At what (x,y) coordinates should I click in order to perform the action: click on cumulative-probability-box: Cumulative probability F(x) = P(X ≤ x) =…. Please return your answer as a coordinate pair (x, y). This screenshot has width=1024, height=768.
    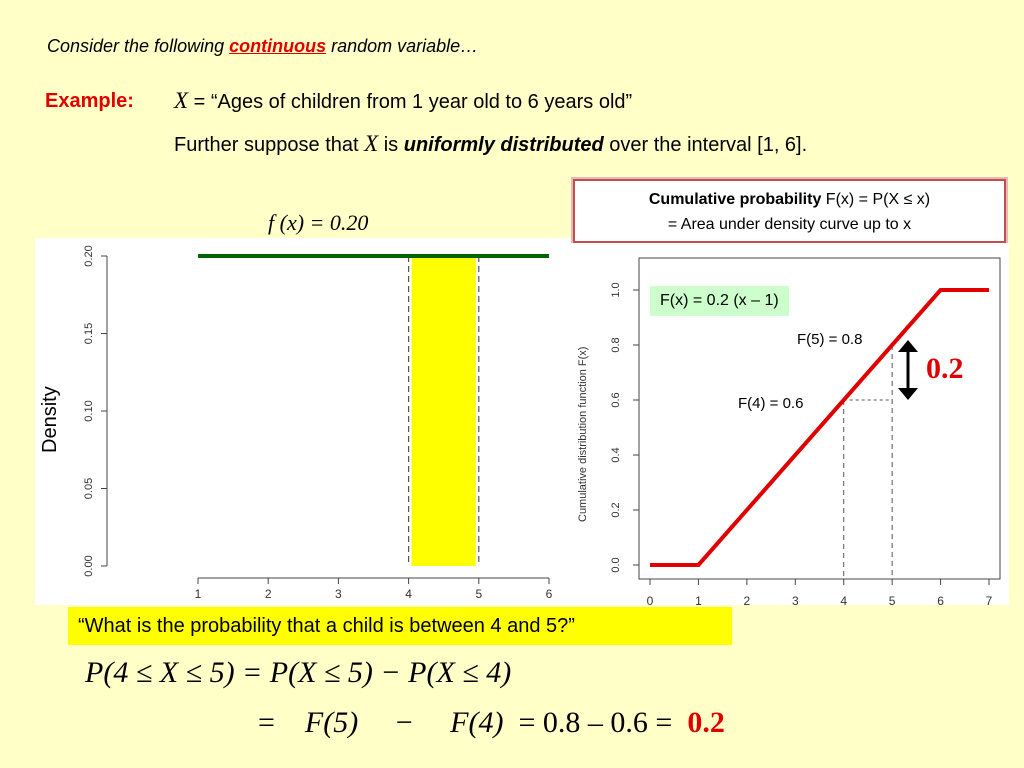
    Looking at the image, I should click on (789, 211).